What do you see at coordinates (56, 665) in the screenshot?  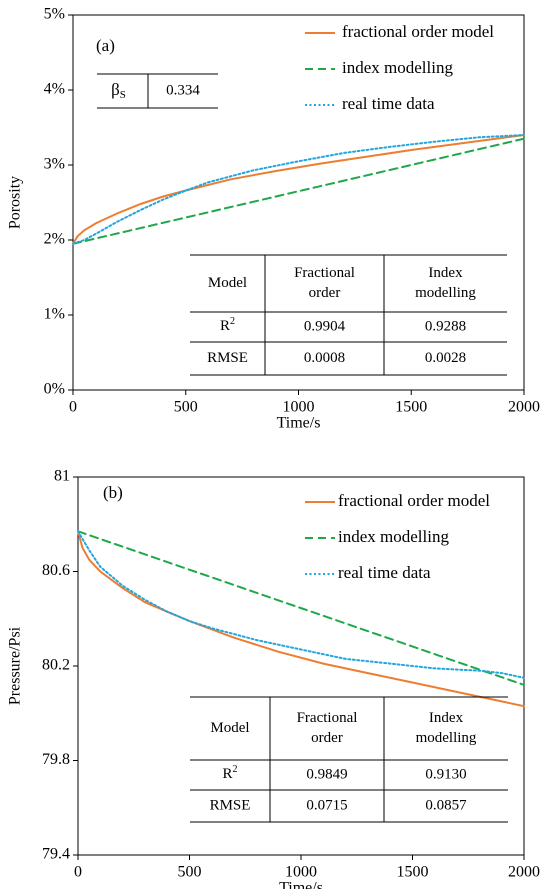 I see `y-tick-label: 80.2` at bounding box center [56, 665].